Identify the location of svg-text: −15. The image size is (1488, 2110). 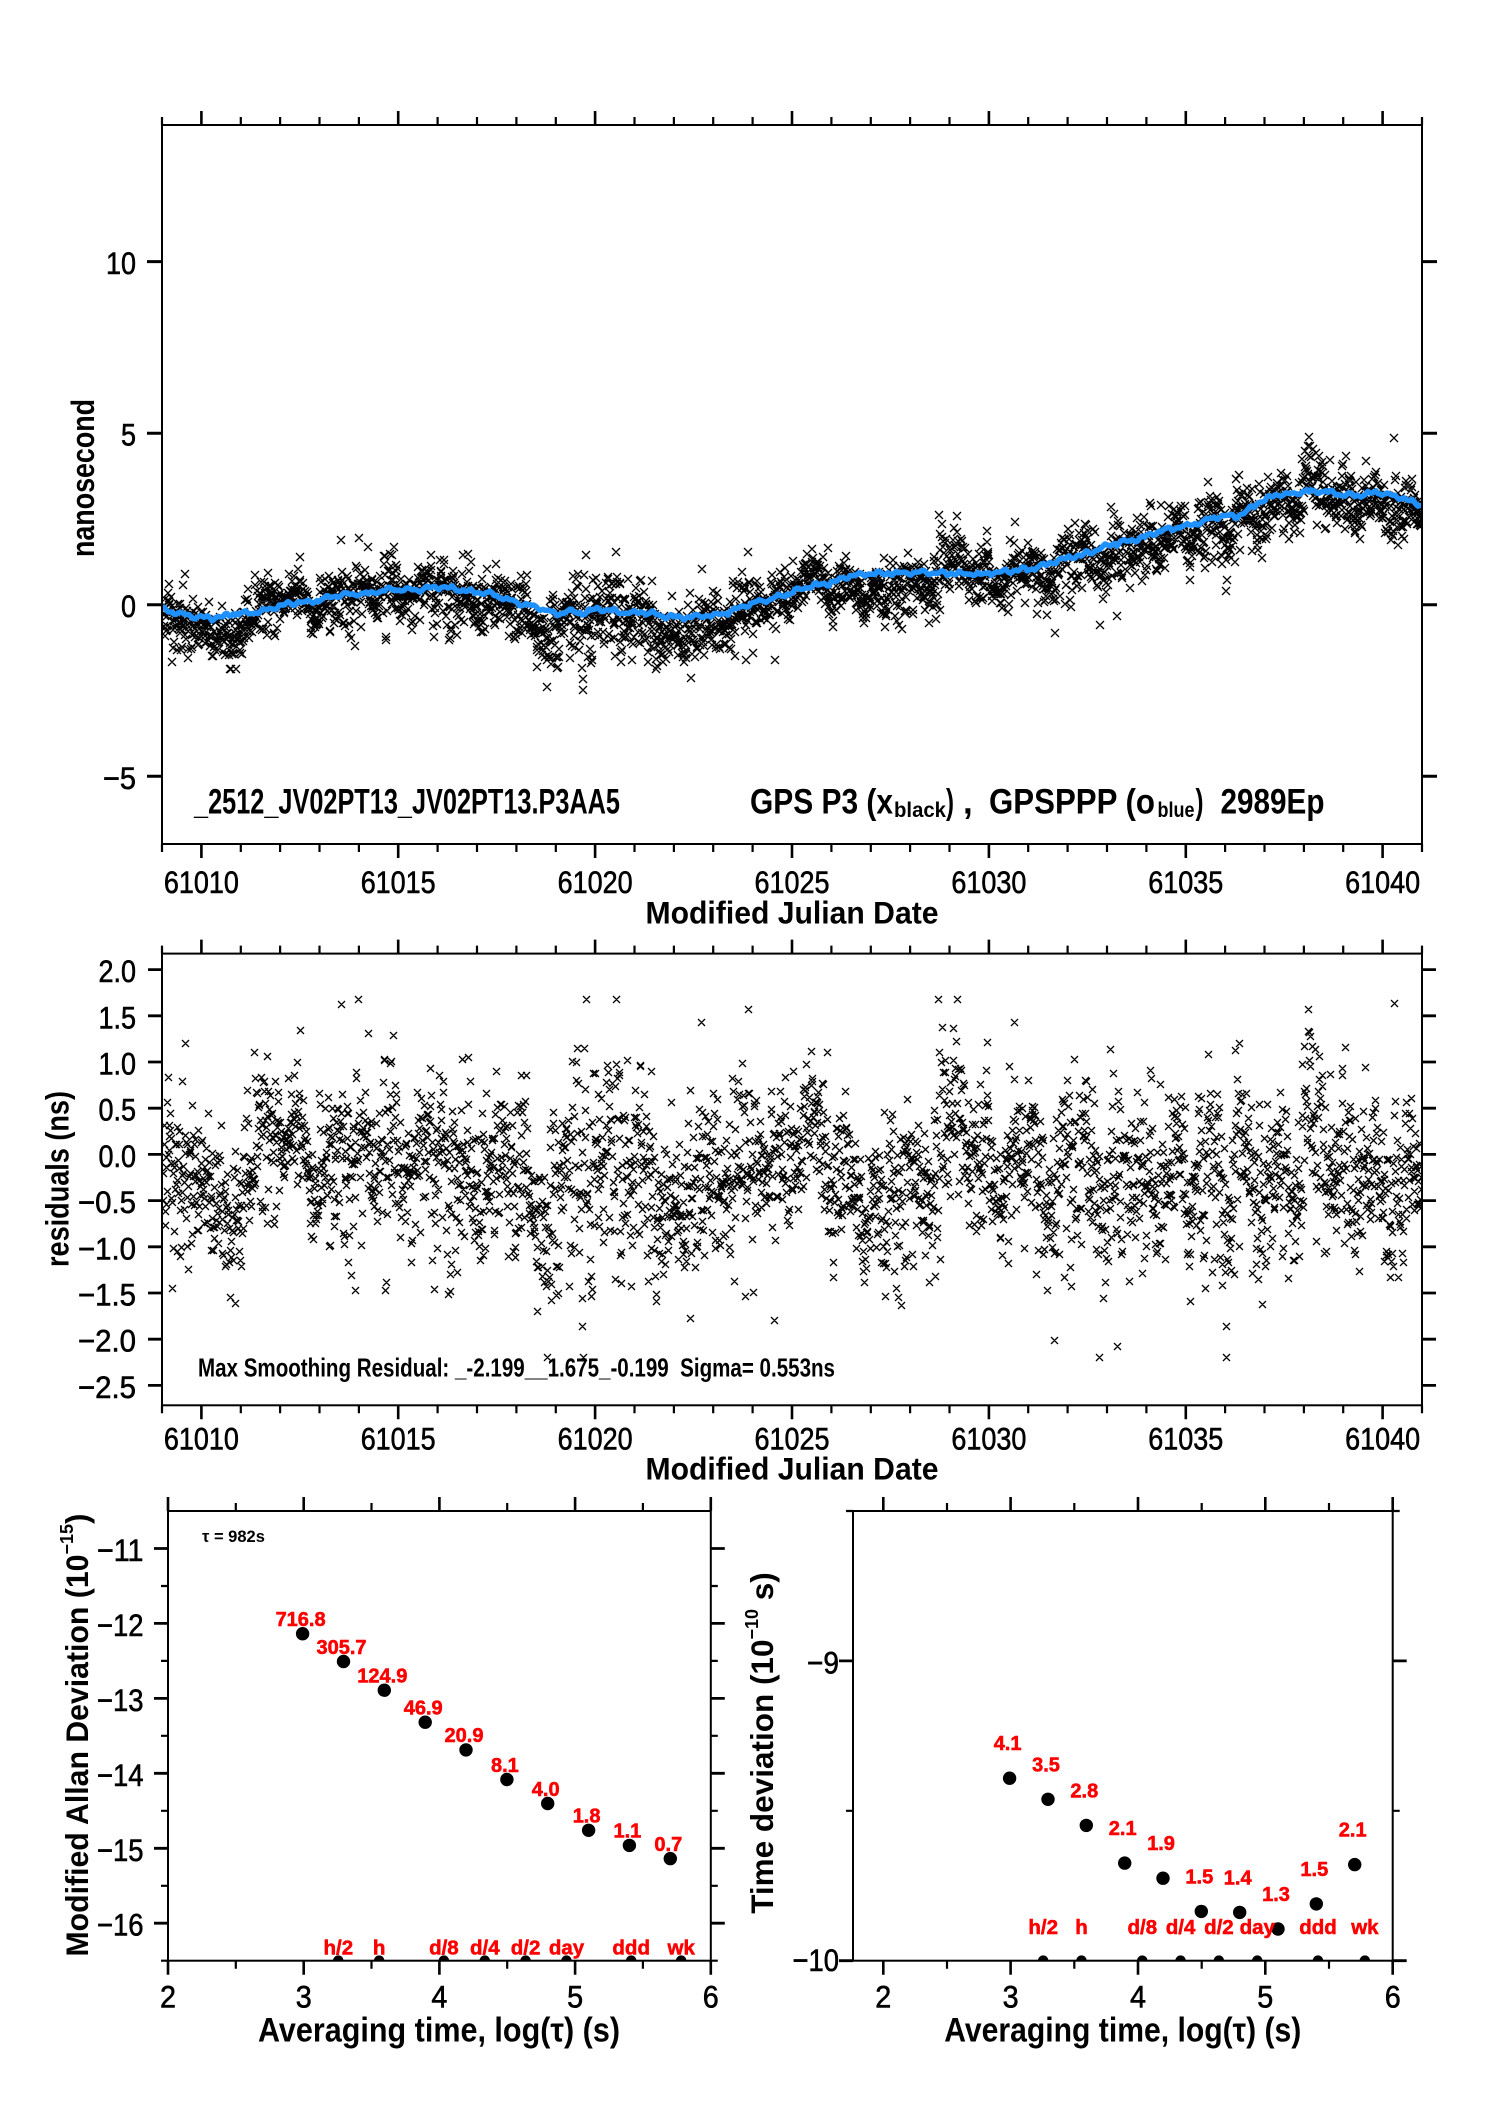
(120, 1850).